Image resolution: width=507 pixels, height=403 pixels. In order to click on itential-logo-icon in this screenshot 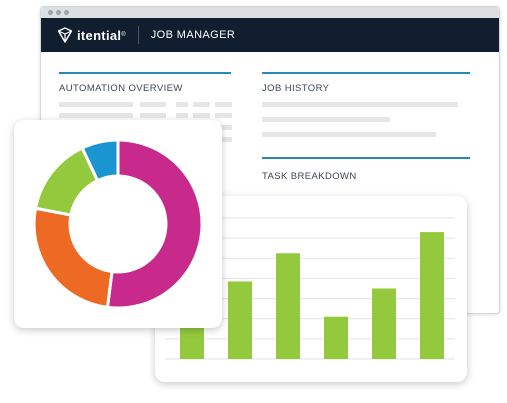, I will do `click(65, 35)`.